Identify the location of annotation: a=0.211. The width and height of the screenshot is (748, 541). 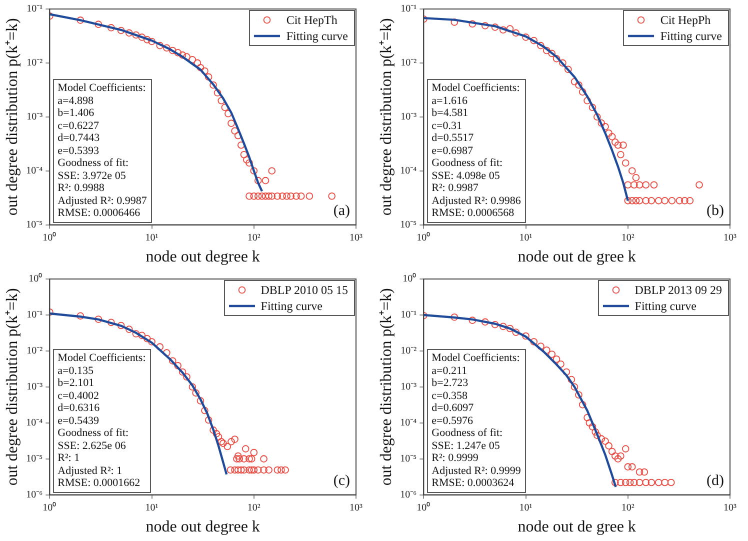
(450, 371).